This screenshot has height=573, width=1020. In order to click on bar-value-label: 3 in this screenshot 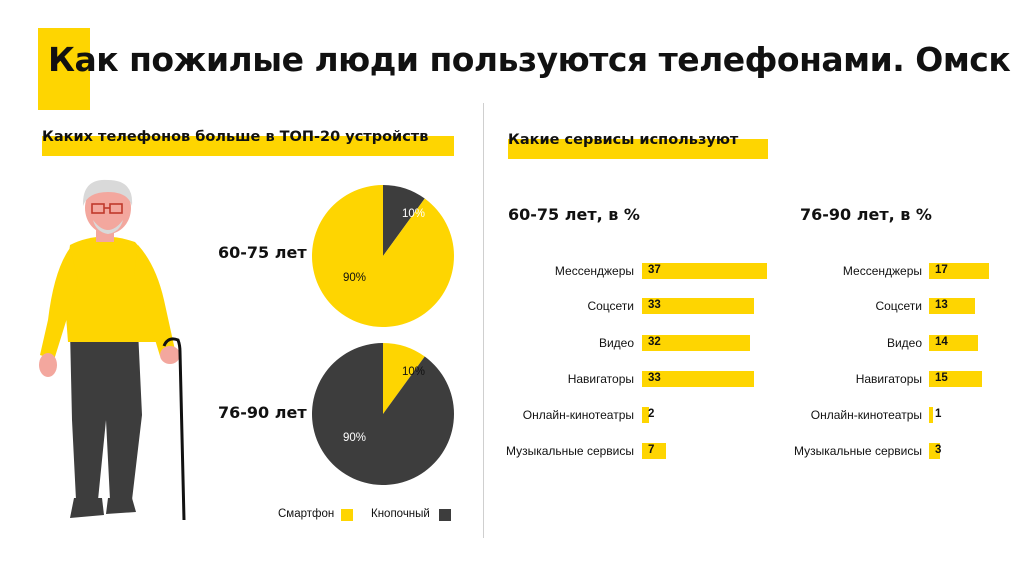, I will do `click(938, 450)`.